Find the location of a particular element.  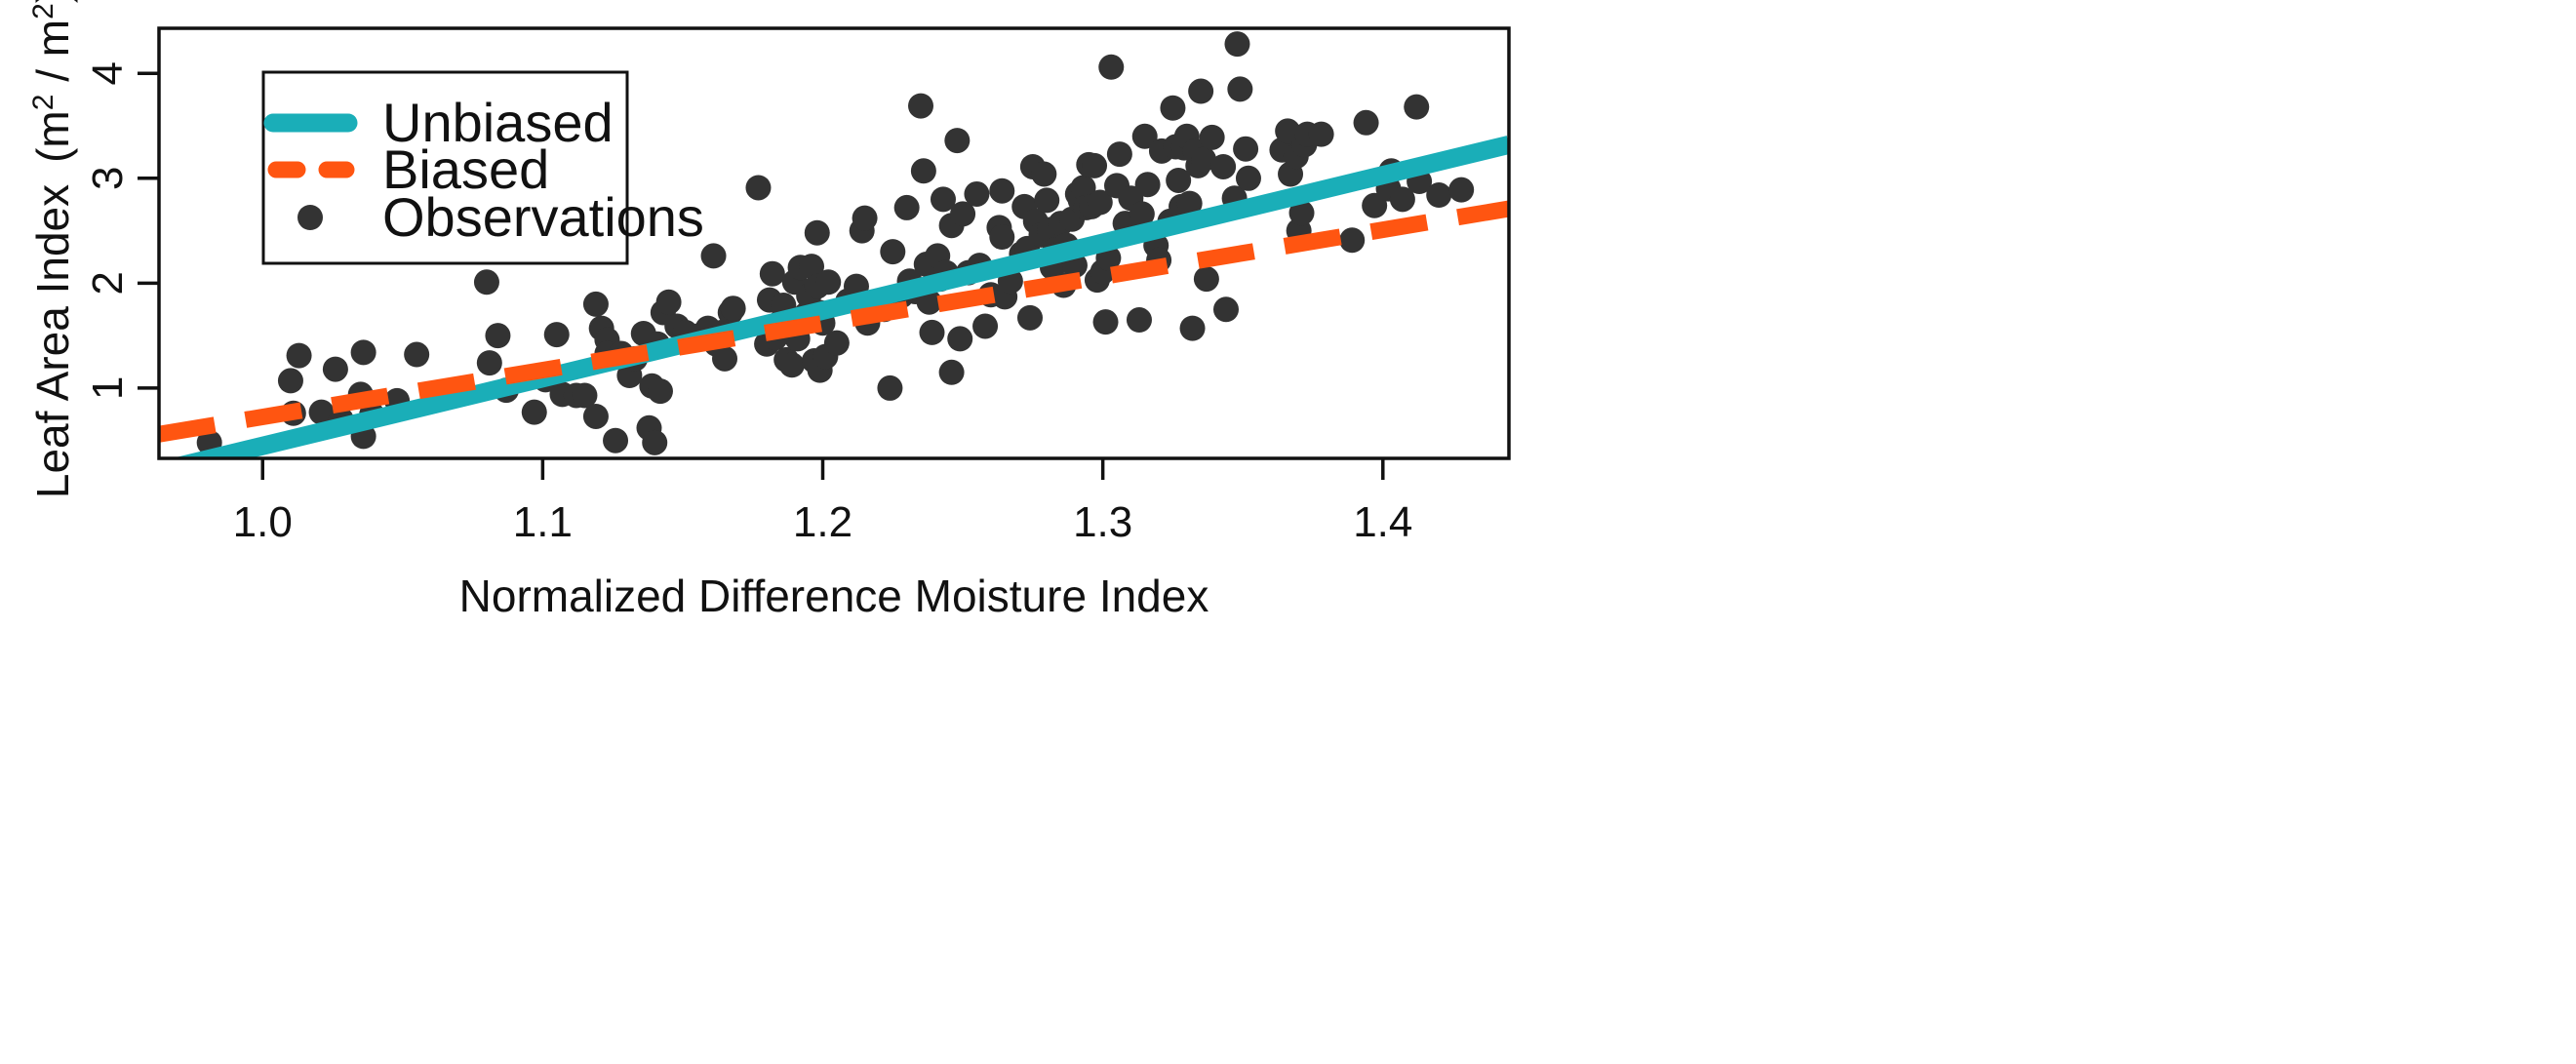

x-tick-label: 1.2 is located at coordinates (822, 522).